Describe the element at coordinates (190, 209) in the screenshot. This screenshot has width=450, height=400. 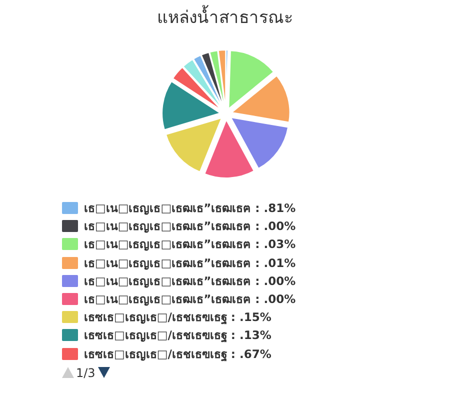
I see `legend-label: เธ□เน□เธญเธ□เธฒเธ”เธฒเธฅ : .81%` at that location.